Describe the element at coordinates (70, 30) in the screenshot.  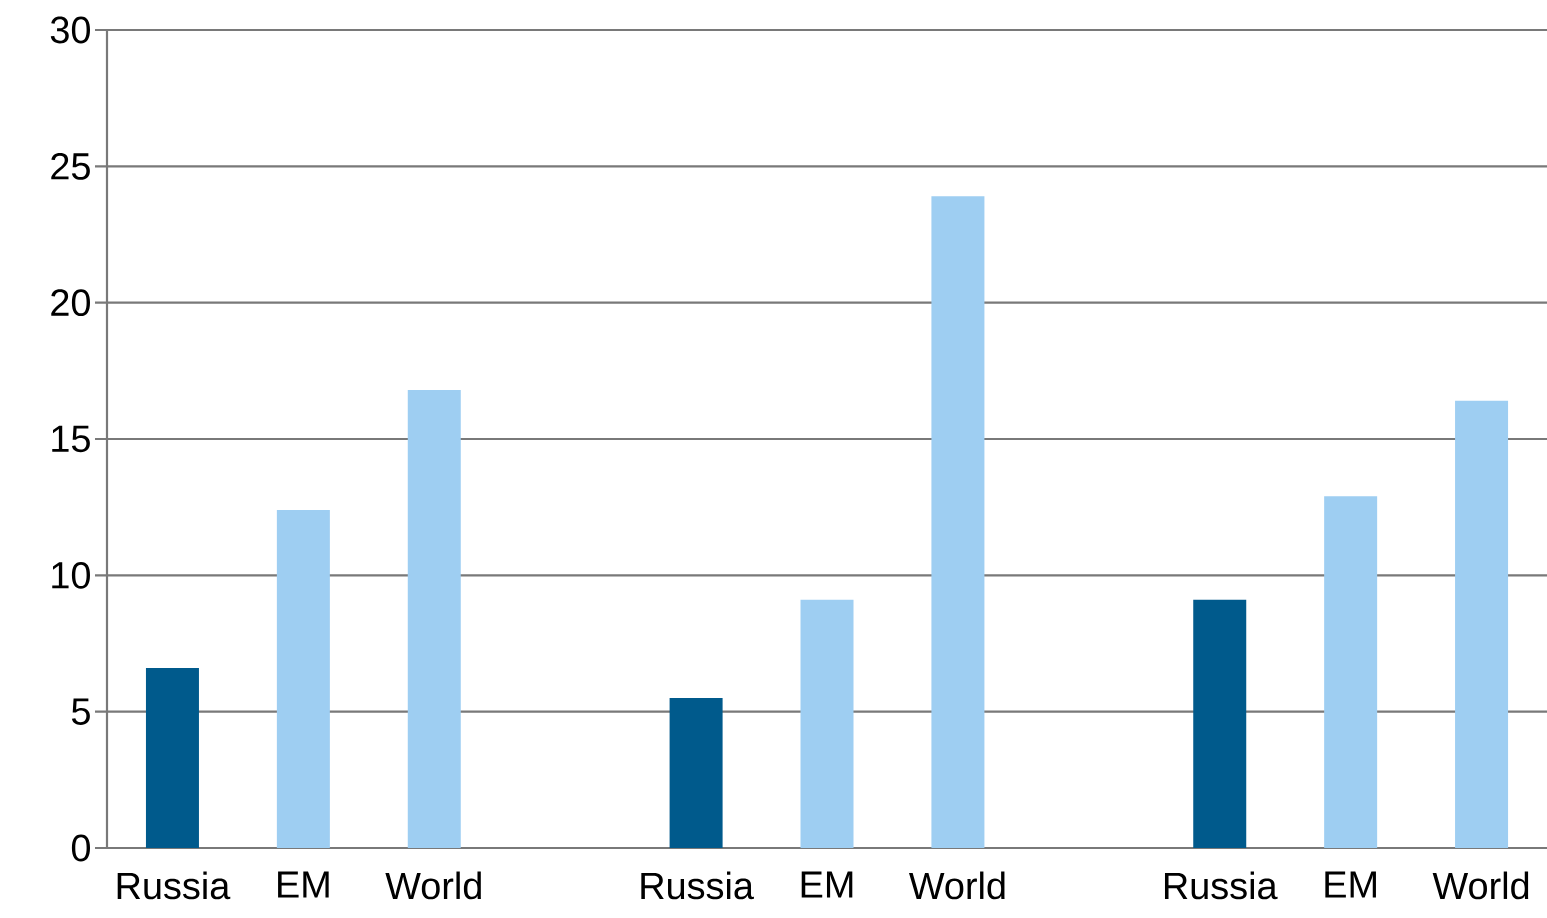
I see `y-tick-label: 30` at that location.